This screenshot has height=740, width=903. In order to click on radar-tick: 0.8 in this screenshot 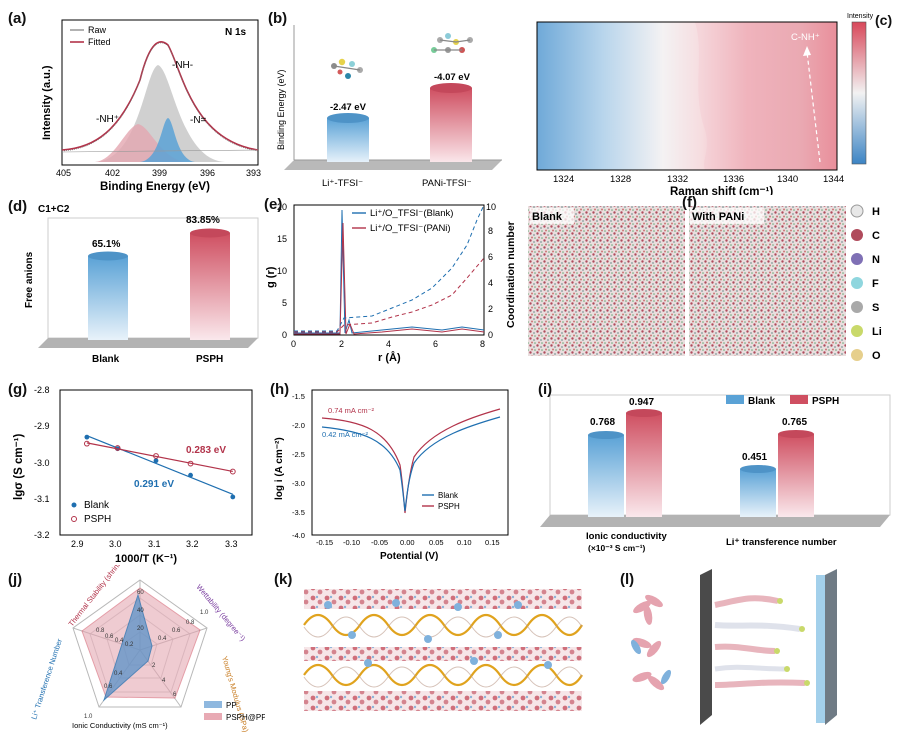, I will do `click(190, 623)`.